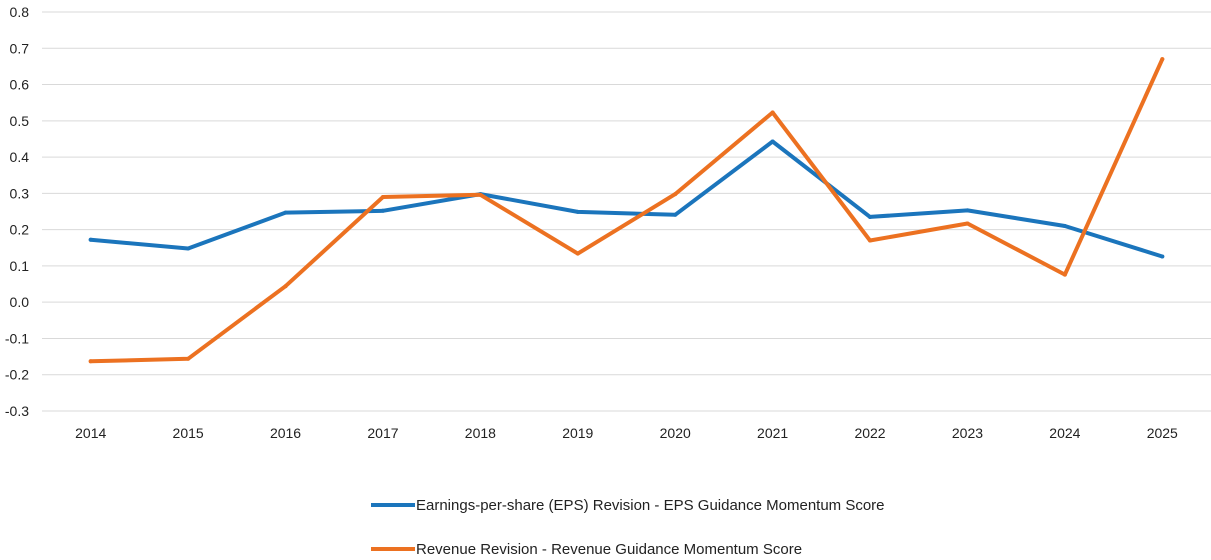  What do you see at coordinates (20, 12) in the screenshot?
I see `y-tick-label: 0.8` at bounding box center [20, 12].